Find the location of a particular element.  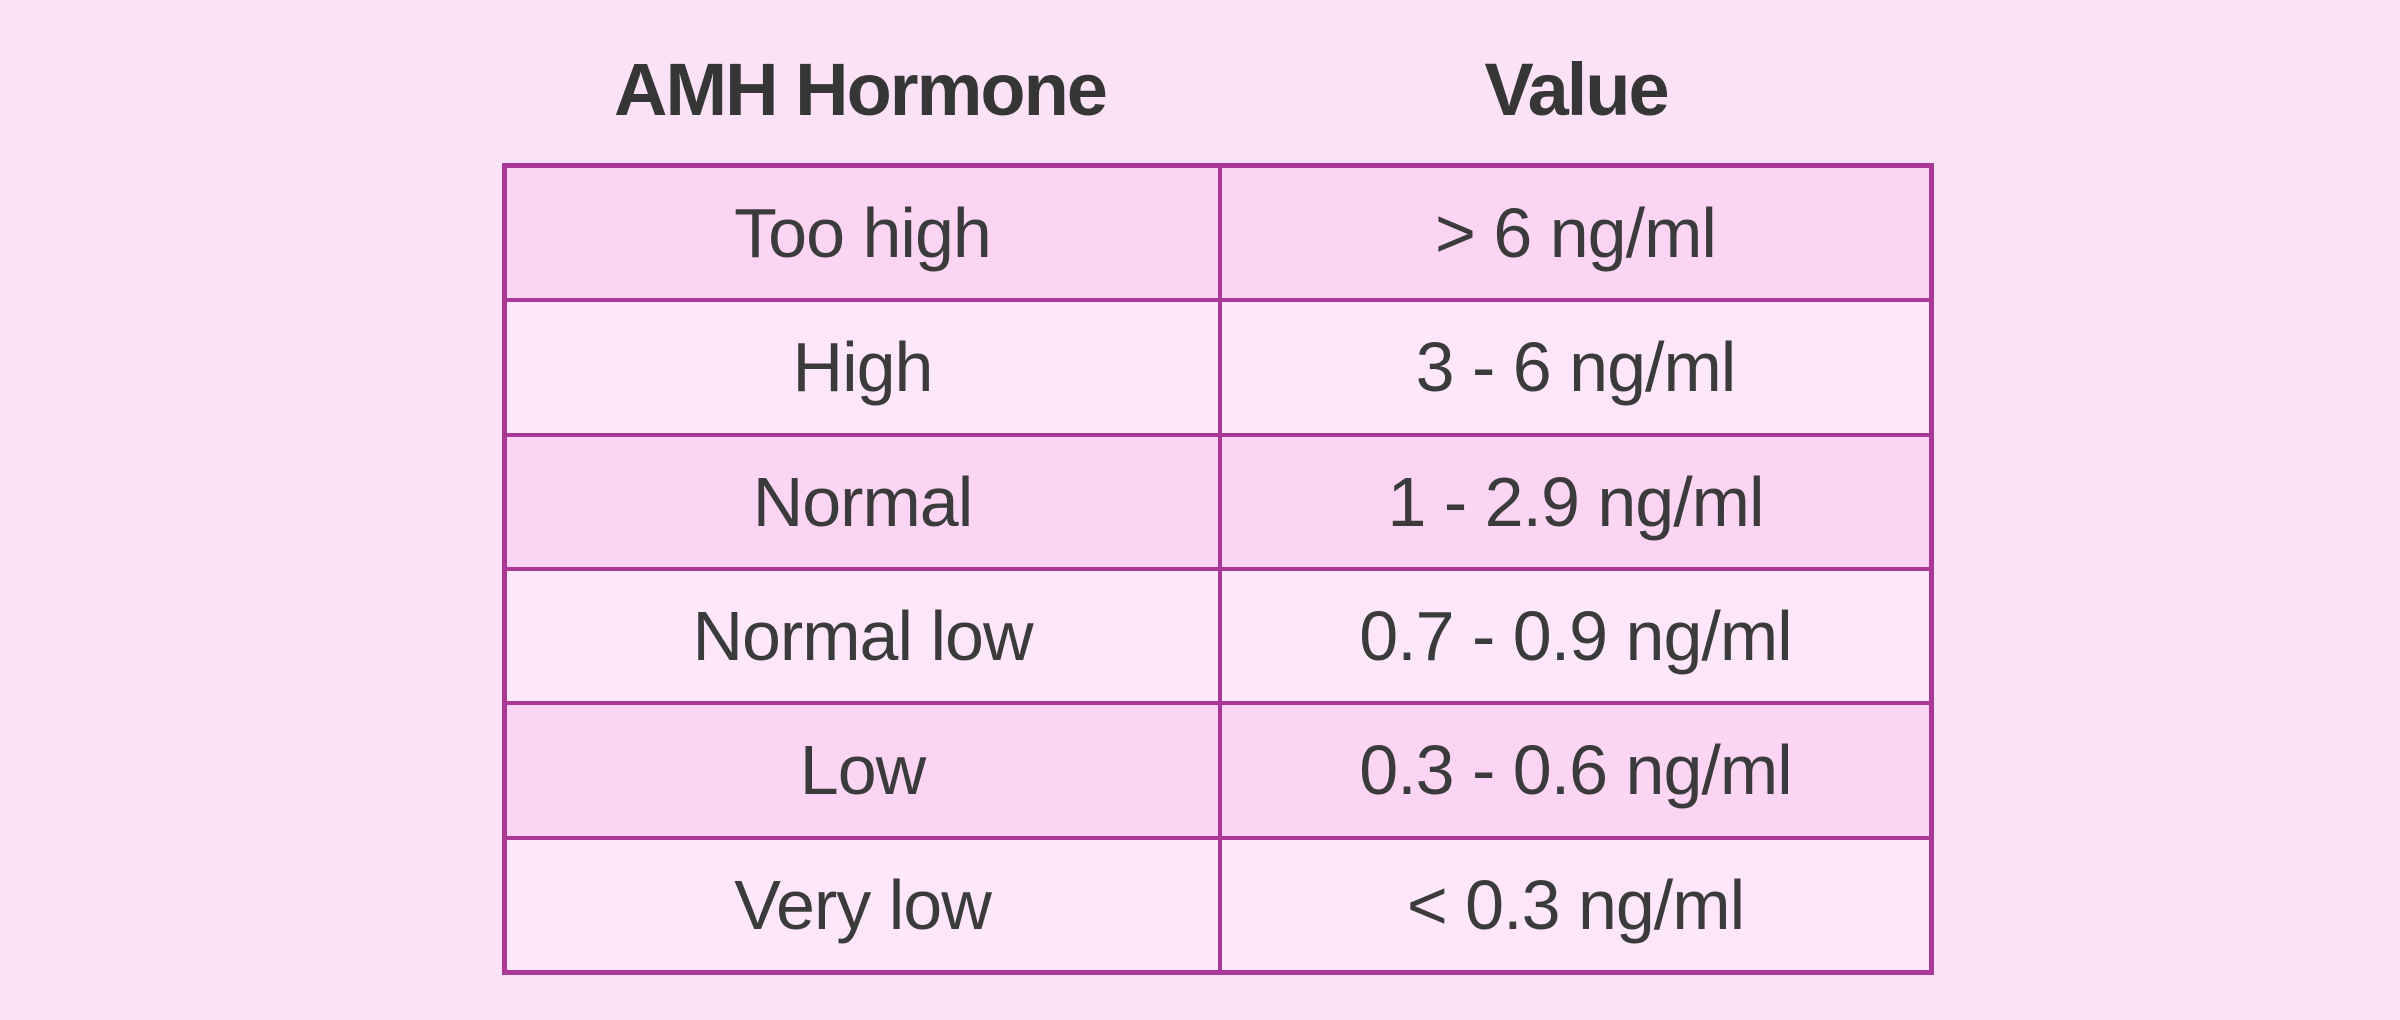

hormone-level-cell: Normal low is located at coordinates (862, 636).